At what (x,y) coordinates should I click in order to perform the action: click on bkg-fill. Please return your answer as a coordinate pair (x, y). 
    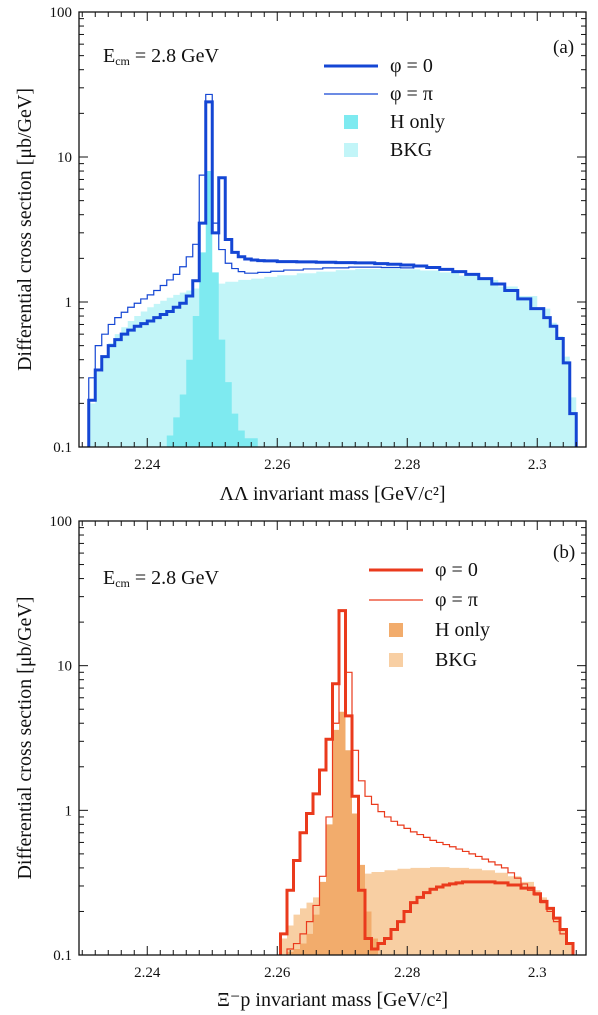
    Looking at the image, I should click on (332, 357).